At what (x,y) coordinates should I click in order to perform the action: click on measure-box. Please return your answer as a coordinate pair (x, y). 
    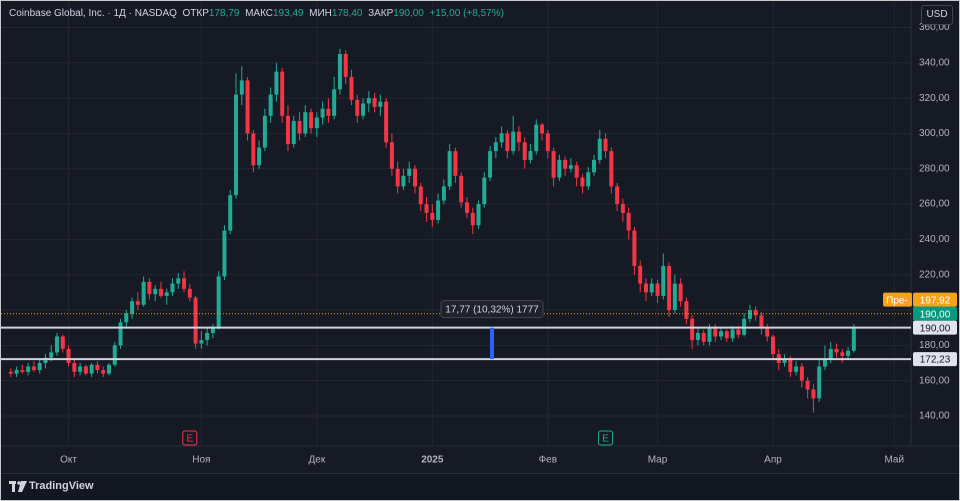
    Looking at the image, I should click on (492, 309).